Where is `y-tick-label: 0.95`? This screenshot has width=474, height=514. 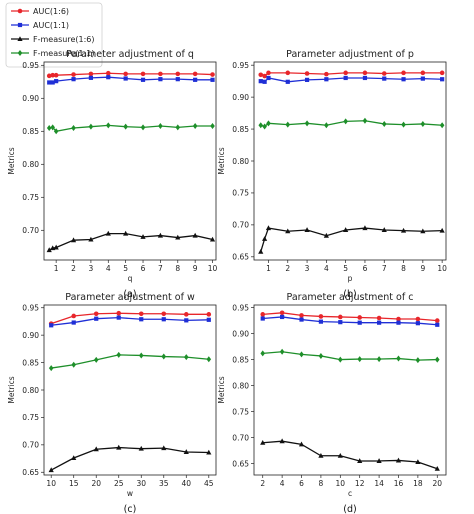
y-tick-label: 0.95 is located at coordinates (30, 65).